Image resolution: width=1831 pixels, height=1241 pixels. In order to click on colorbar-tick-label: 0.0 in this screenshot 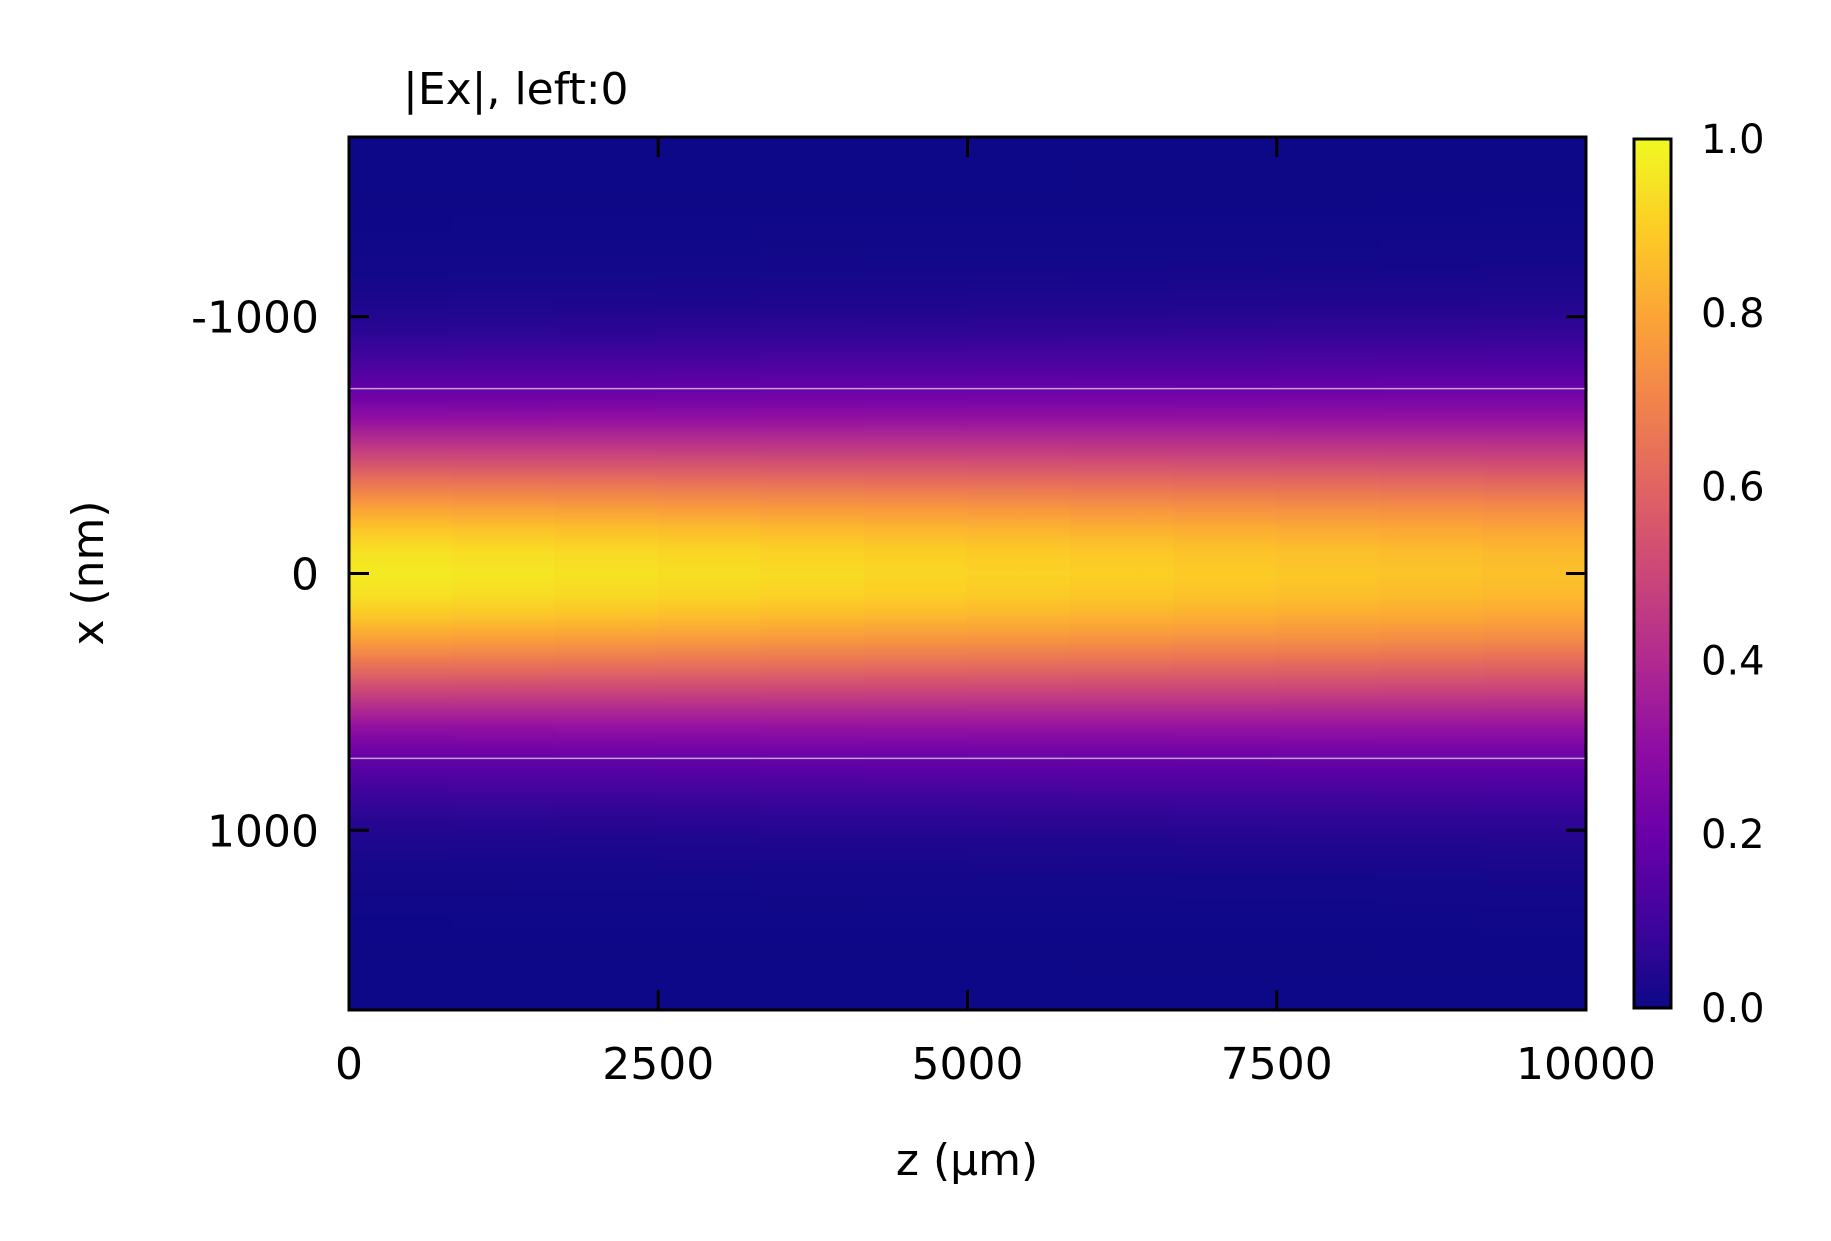, I will do `click(1733, 1009)`.